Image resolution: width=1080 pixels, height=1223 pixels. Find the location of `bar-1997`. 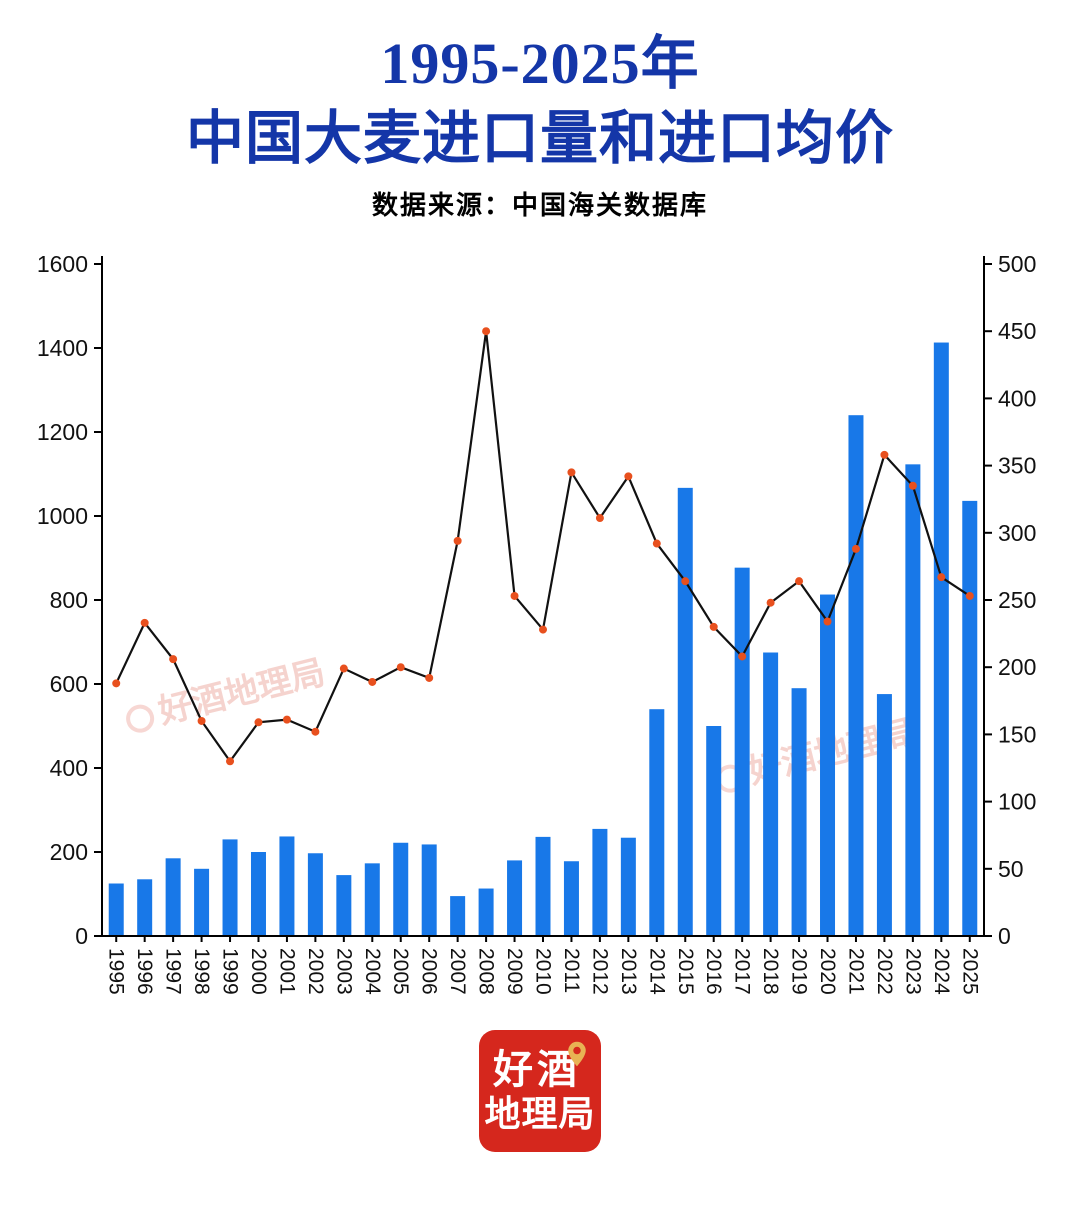

bar-1997 is located at coordinates (173, 897).